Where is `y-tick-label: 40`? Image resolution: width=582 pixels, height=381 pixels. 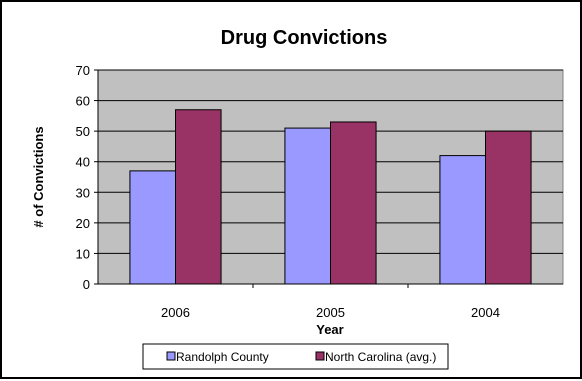
y-tick-label: 40 is located at coordinates (83, 162).